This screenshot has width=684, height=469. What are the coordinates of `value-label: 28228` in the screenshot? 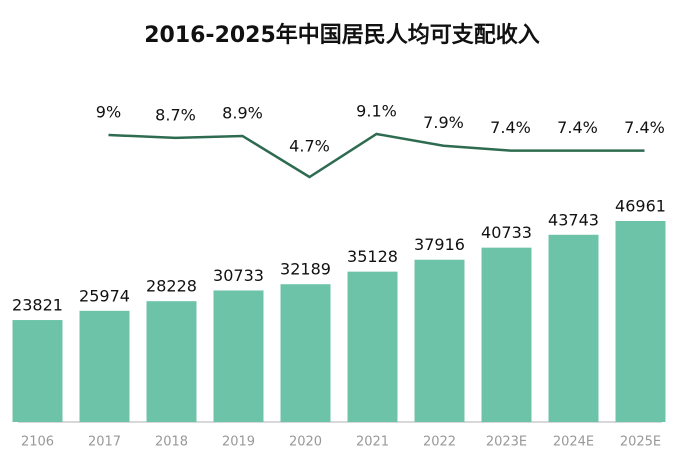 It's located at (171, 286).